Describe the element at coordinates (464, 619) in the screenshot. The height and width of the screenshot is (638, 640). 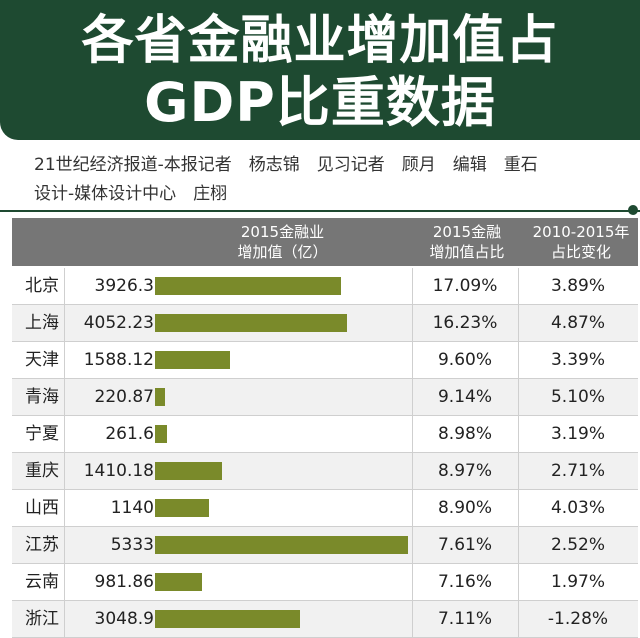
I see `share-value: 7.11%` at that location.